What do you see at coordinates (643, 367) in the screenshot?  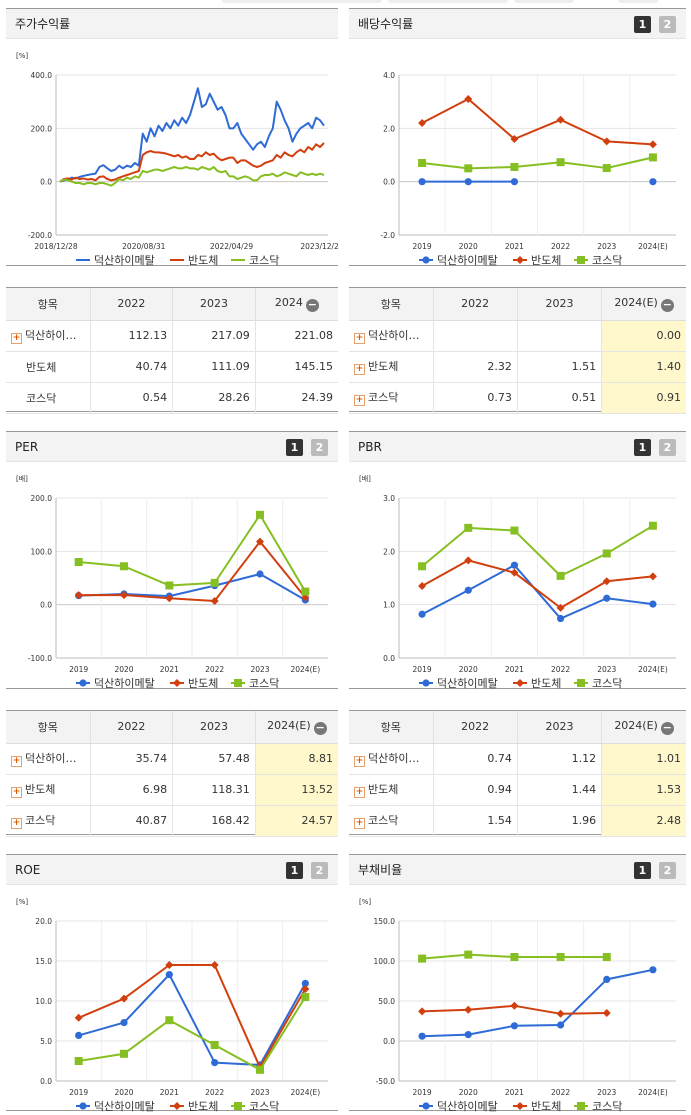 I see `value-cell: 1.40` at bounding box center [643, 367].